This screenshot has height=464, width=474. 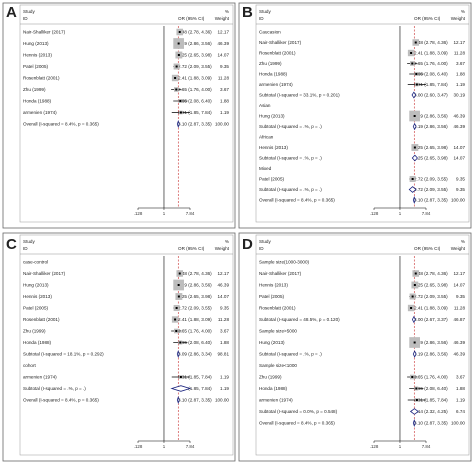 I want to click on study-or-text: 3.81 (1.85, 7.84), so click(x=195, y=377).